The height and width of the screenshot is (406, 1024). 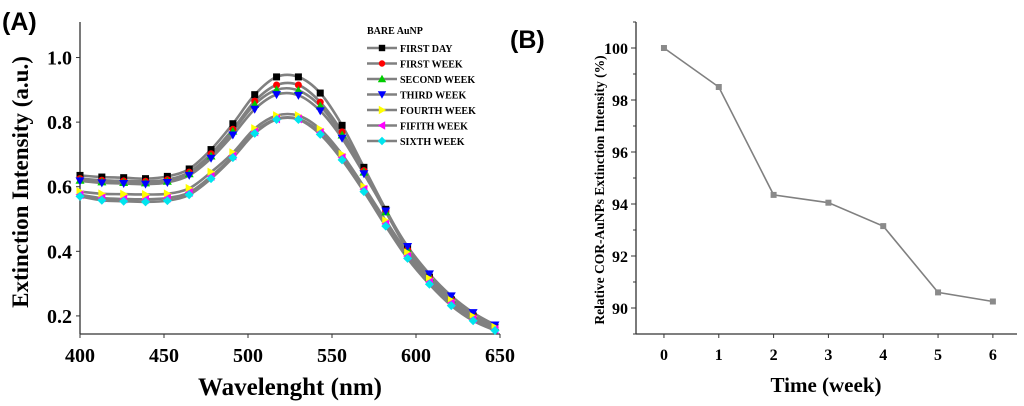 I want to click on y-tick-label: 0.8, so click(x=59, y=123).